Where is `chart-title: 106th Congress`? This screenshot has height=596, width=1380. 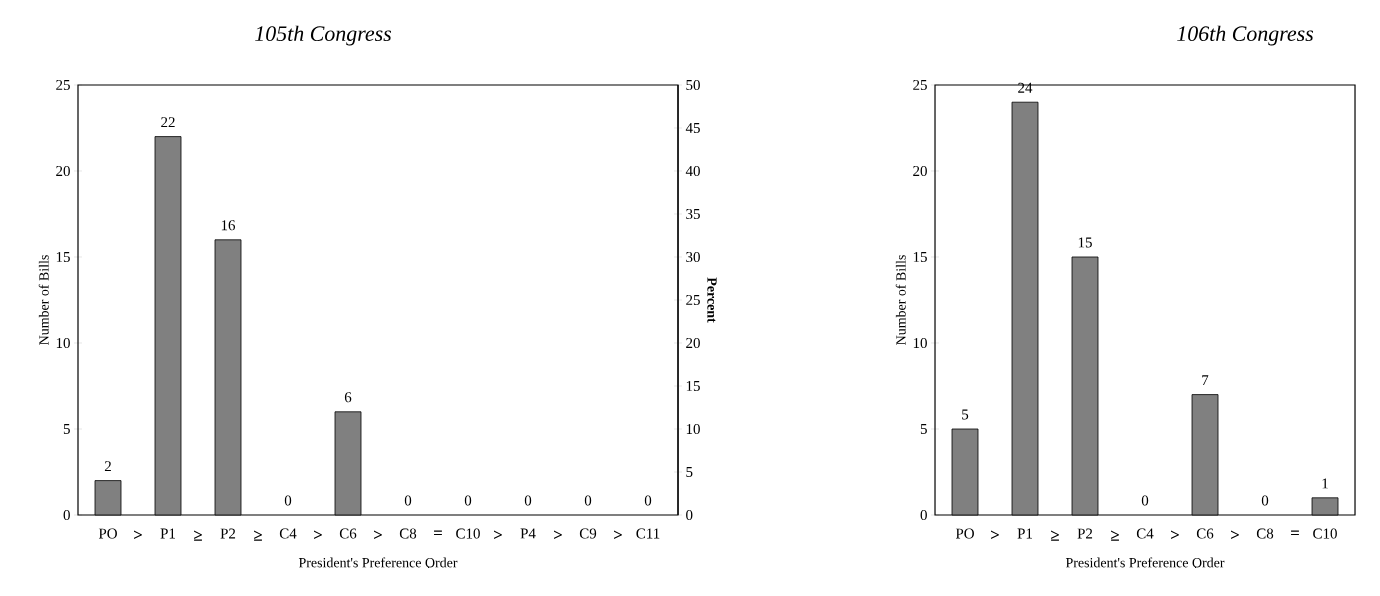
chart-title: 106th Congress is located at coordinates (1245, 35).